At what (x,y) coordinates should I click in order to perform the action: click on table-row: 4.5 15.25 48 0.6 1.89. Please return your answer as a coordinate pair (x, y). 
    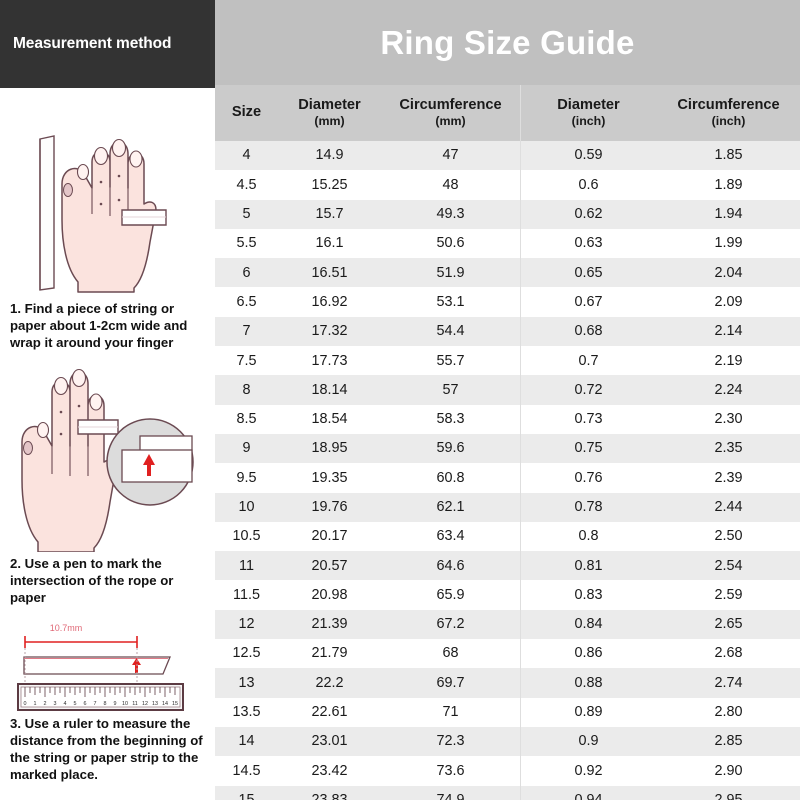
    Looking at the image, I should click on (507, 185).